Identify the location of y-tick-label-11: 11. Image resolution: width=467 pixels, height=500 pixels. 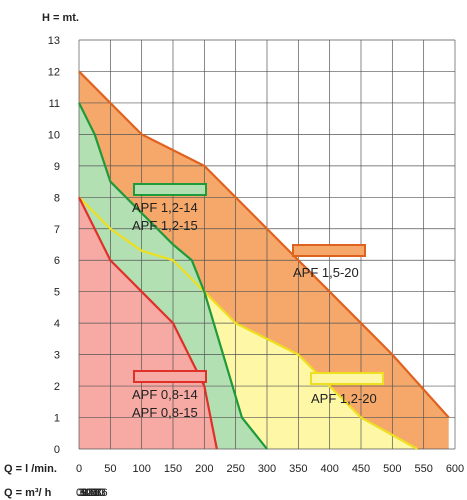
(54, 104).